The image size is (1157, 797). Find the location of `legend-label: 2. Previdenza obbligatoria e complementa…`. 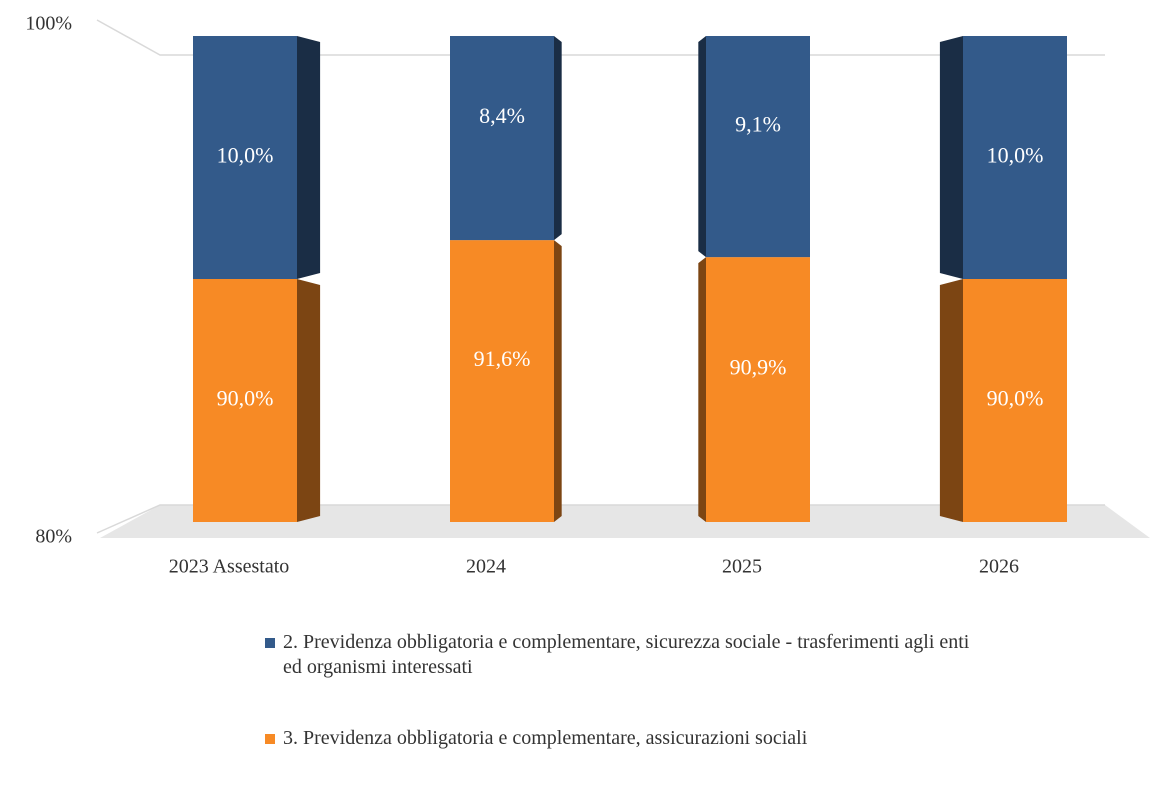

legend-label: 2. Previdenza obbligatoria e complementa… is located at coordinates (626, 654).